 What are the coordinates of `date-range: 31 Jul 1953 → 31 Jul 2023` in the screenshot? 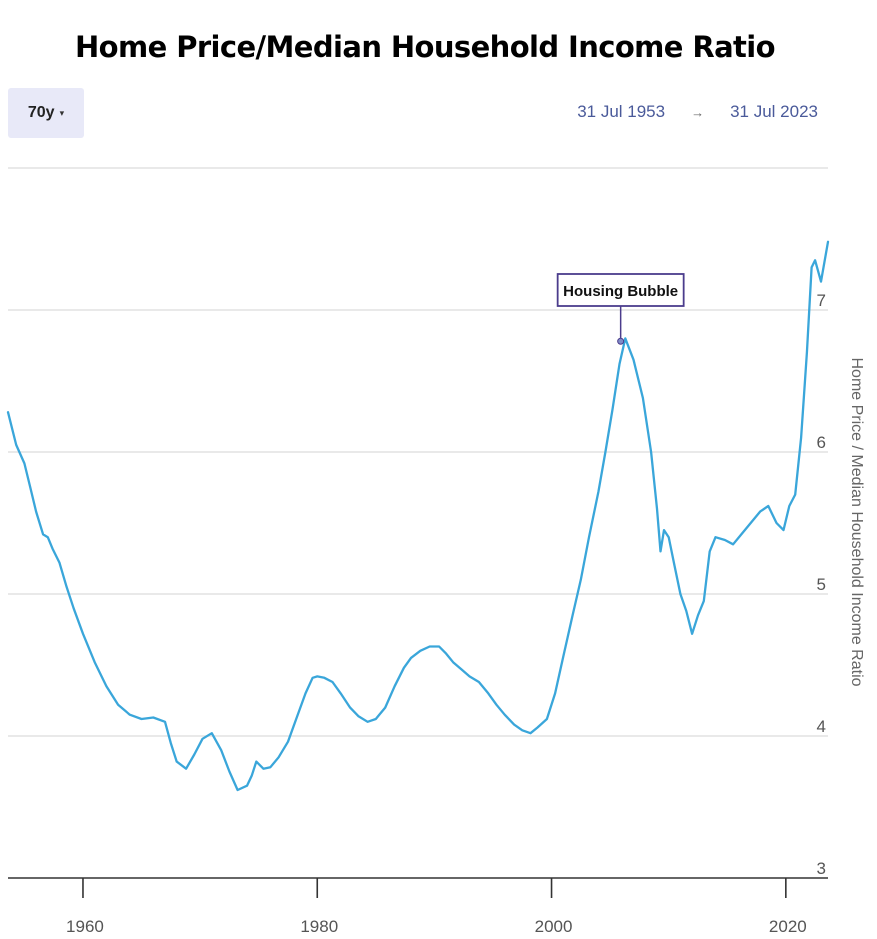 It's located at (697, 112).